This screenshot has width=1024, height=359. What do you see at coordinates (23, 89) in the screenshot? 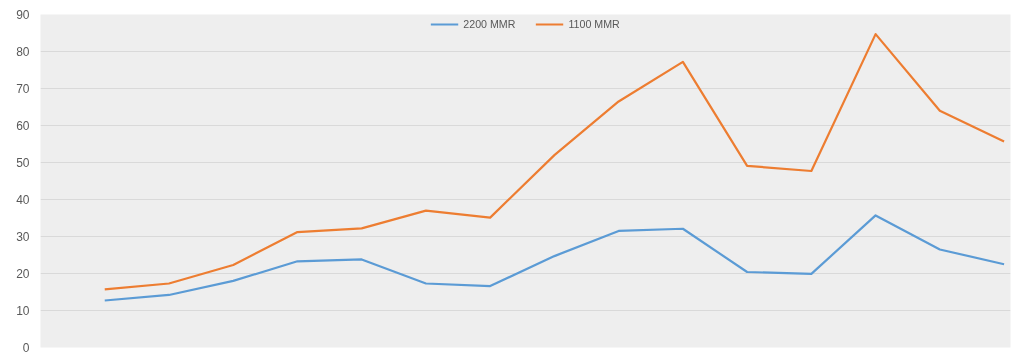
I see `y-tick-label: 70` at bounding box center [23, 89].